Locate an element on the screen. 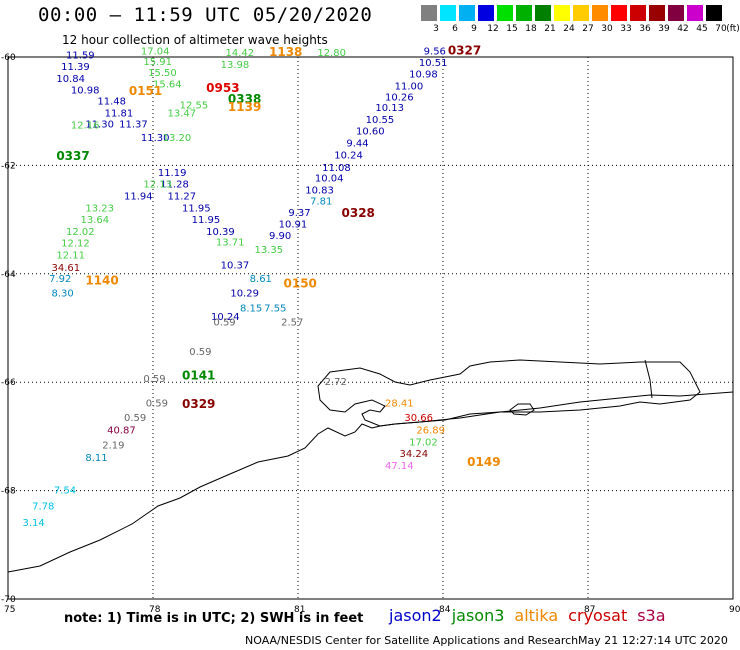  lat-tick-label: -66 is located at coordinates (8, 383).